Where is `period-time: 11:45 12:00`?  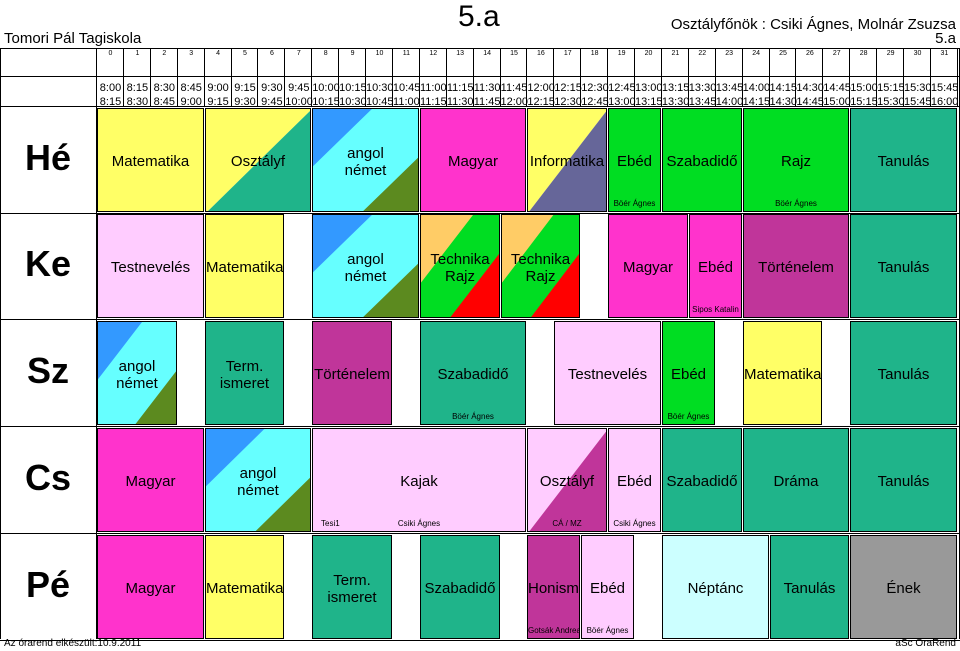
period-time: 11:45 12:00 is located at coordinates (515, 95).